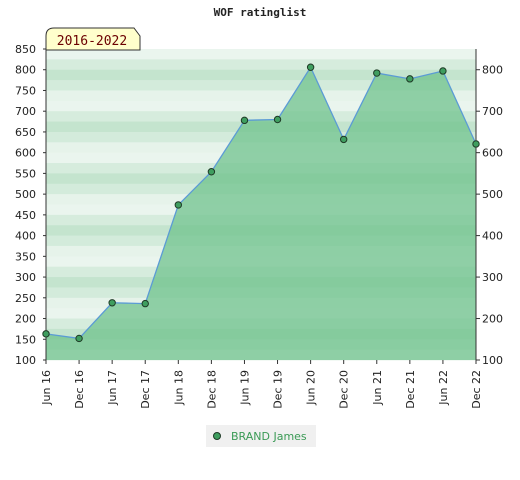 The height and width of the screenshot is (480, 520). What do you see at coordinates (25, 256) in the screenshot?
I see `left-tick-label: 350` at bounding box center [25, 256].